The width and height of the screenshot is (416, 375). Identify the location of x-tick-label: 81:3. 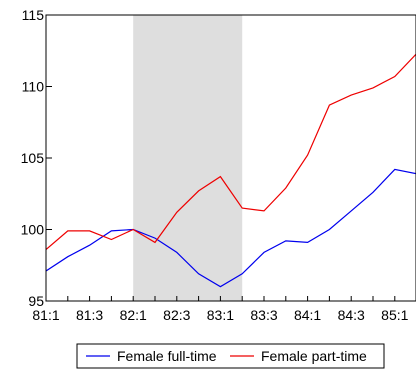
(89, 315).